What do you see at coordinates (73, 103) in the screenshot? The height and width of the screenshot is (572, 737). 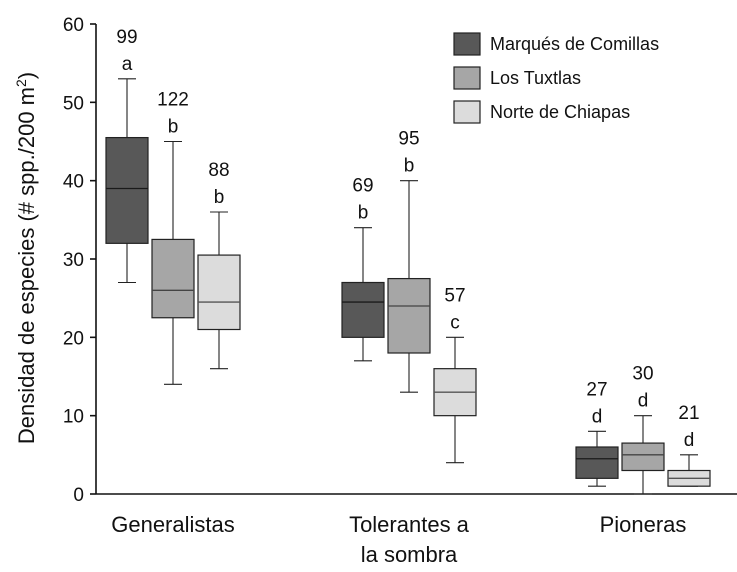 I see `y-tick-label: 50` at bounding box center [73, 103].